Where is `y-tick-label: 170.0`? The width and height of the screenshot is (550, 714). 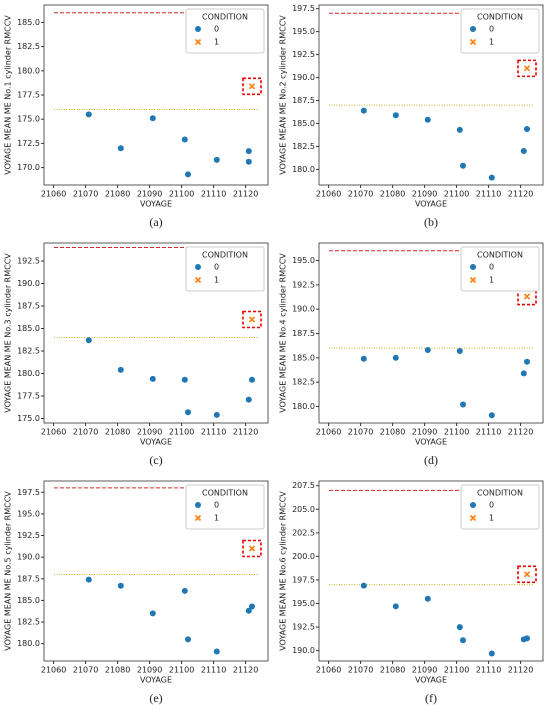
y-tick-label: 170.0 is located at coordinates (28, 167).